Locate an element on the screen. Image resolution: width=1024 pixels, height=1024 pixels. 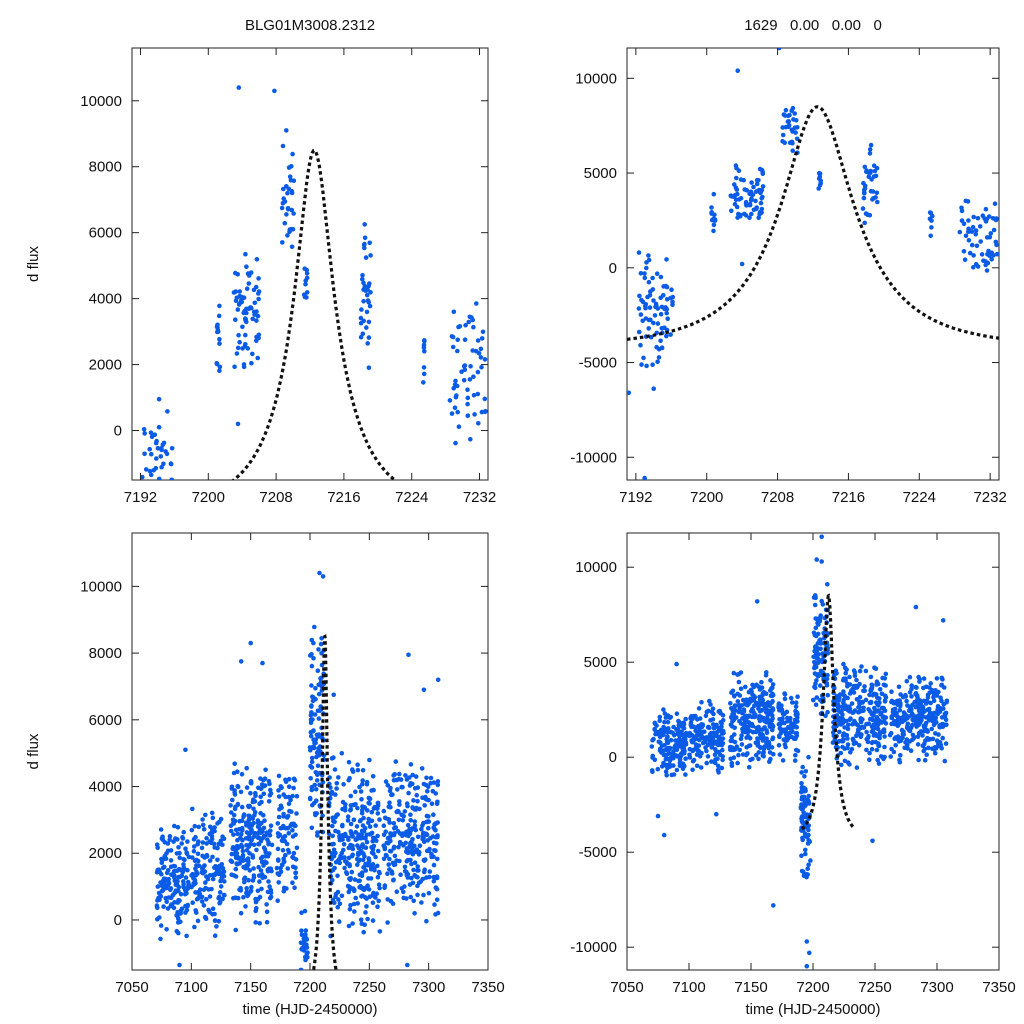
y-tick-label: 0 is located at coordinates (613, 268).